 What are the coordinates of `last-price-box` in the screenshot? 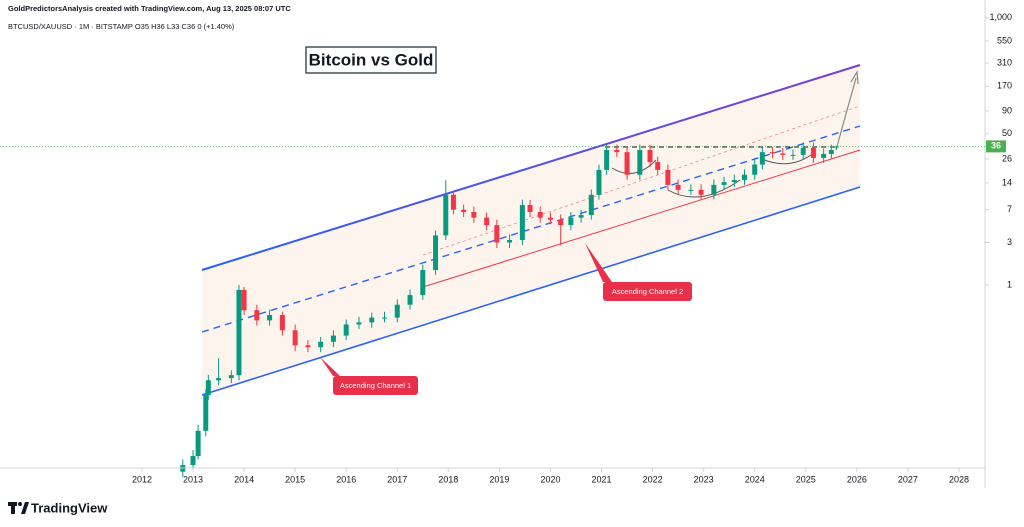 It's located at (996, 146).